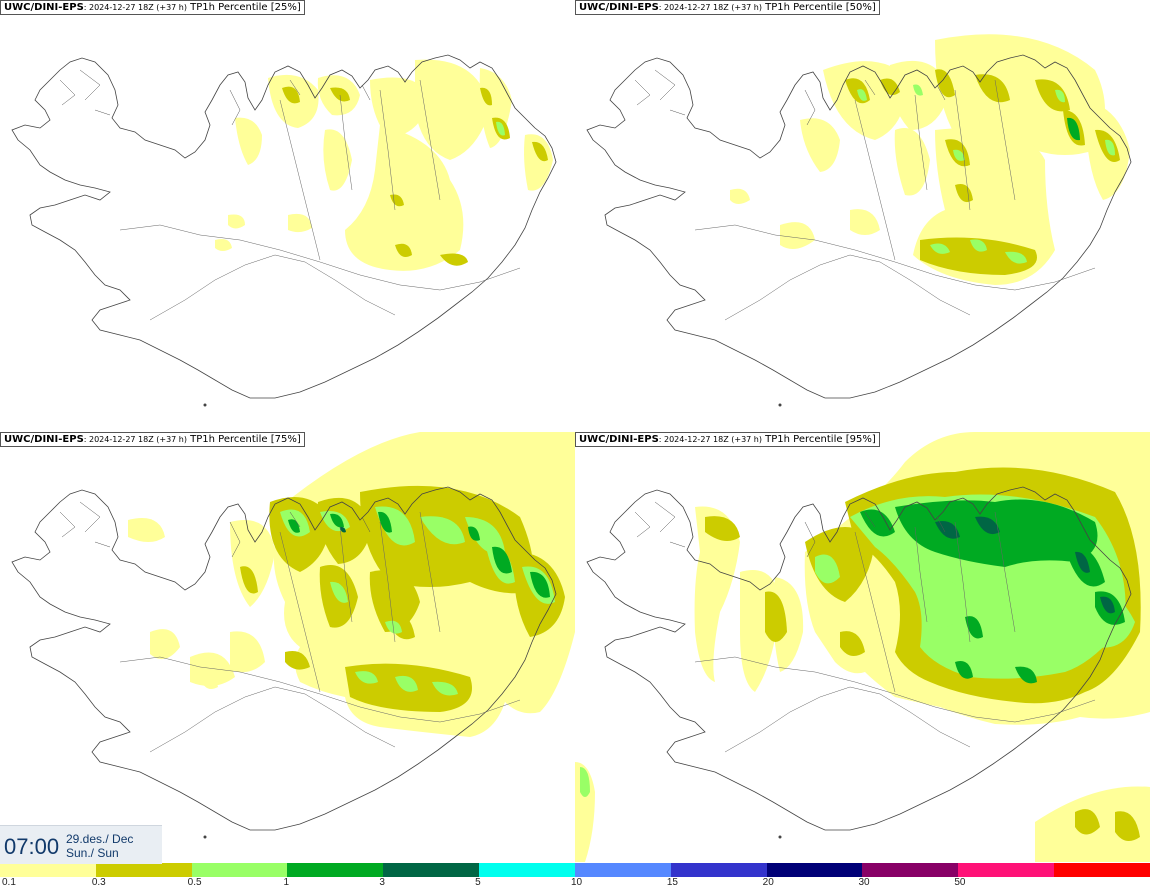  I want to click on legend-tick-label: 3, so click(382, 882).